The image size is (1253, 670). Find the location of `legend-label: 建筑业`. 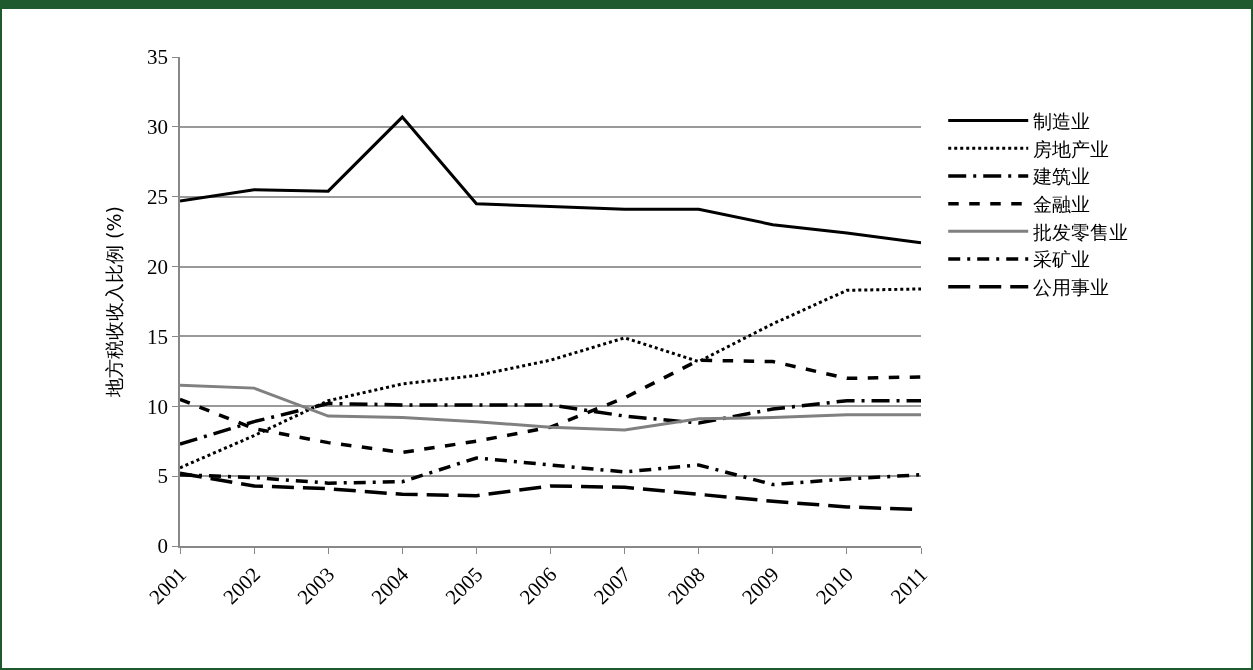

legend-label: 建筑业 is located at coordinates (1061, 176).